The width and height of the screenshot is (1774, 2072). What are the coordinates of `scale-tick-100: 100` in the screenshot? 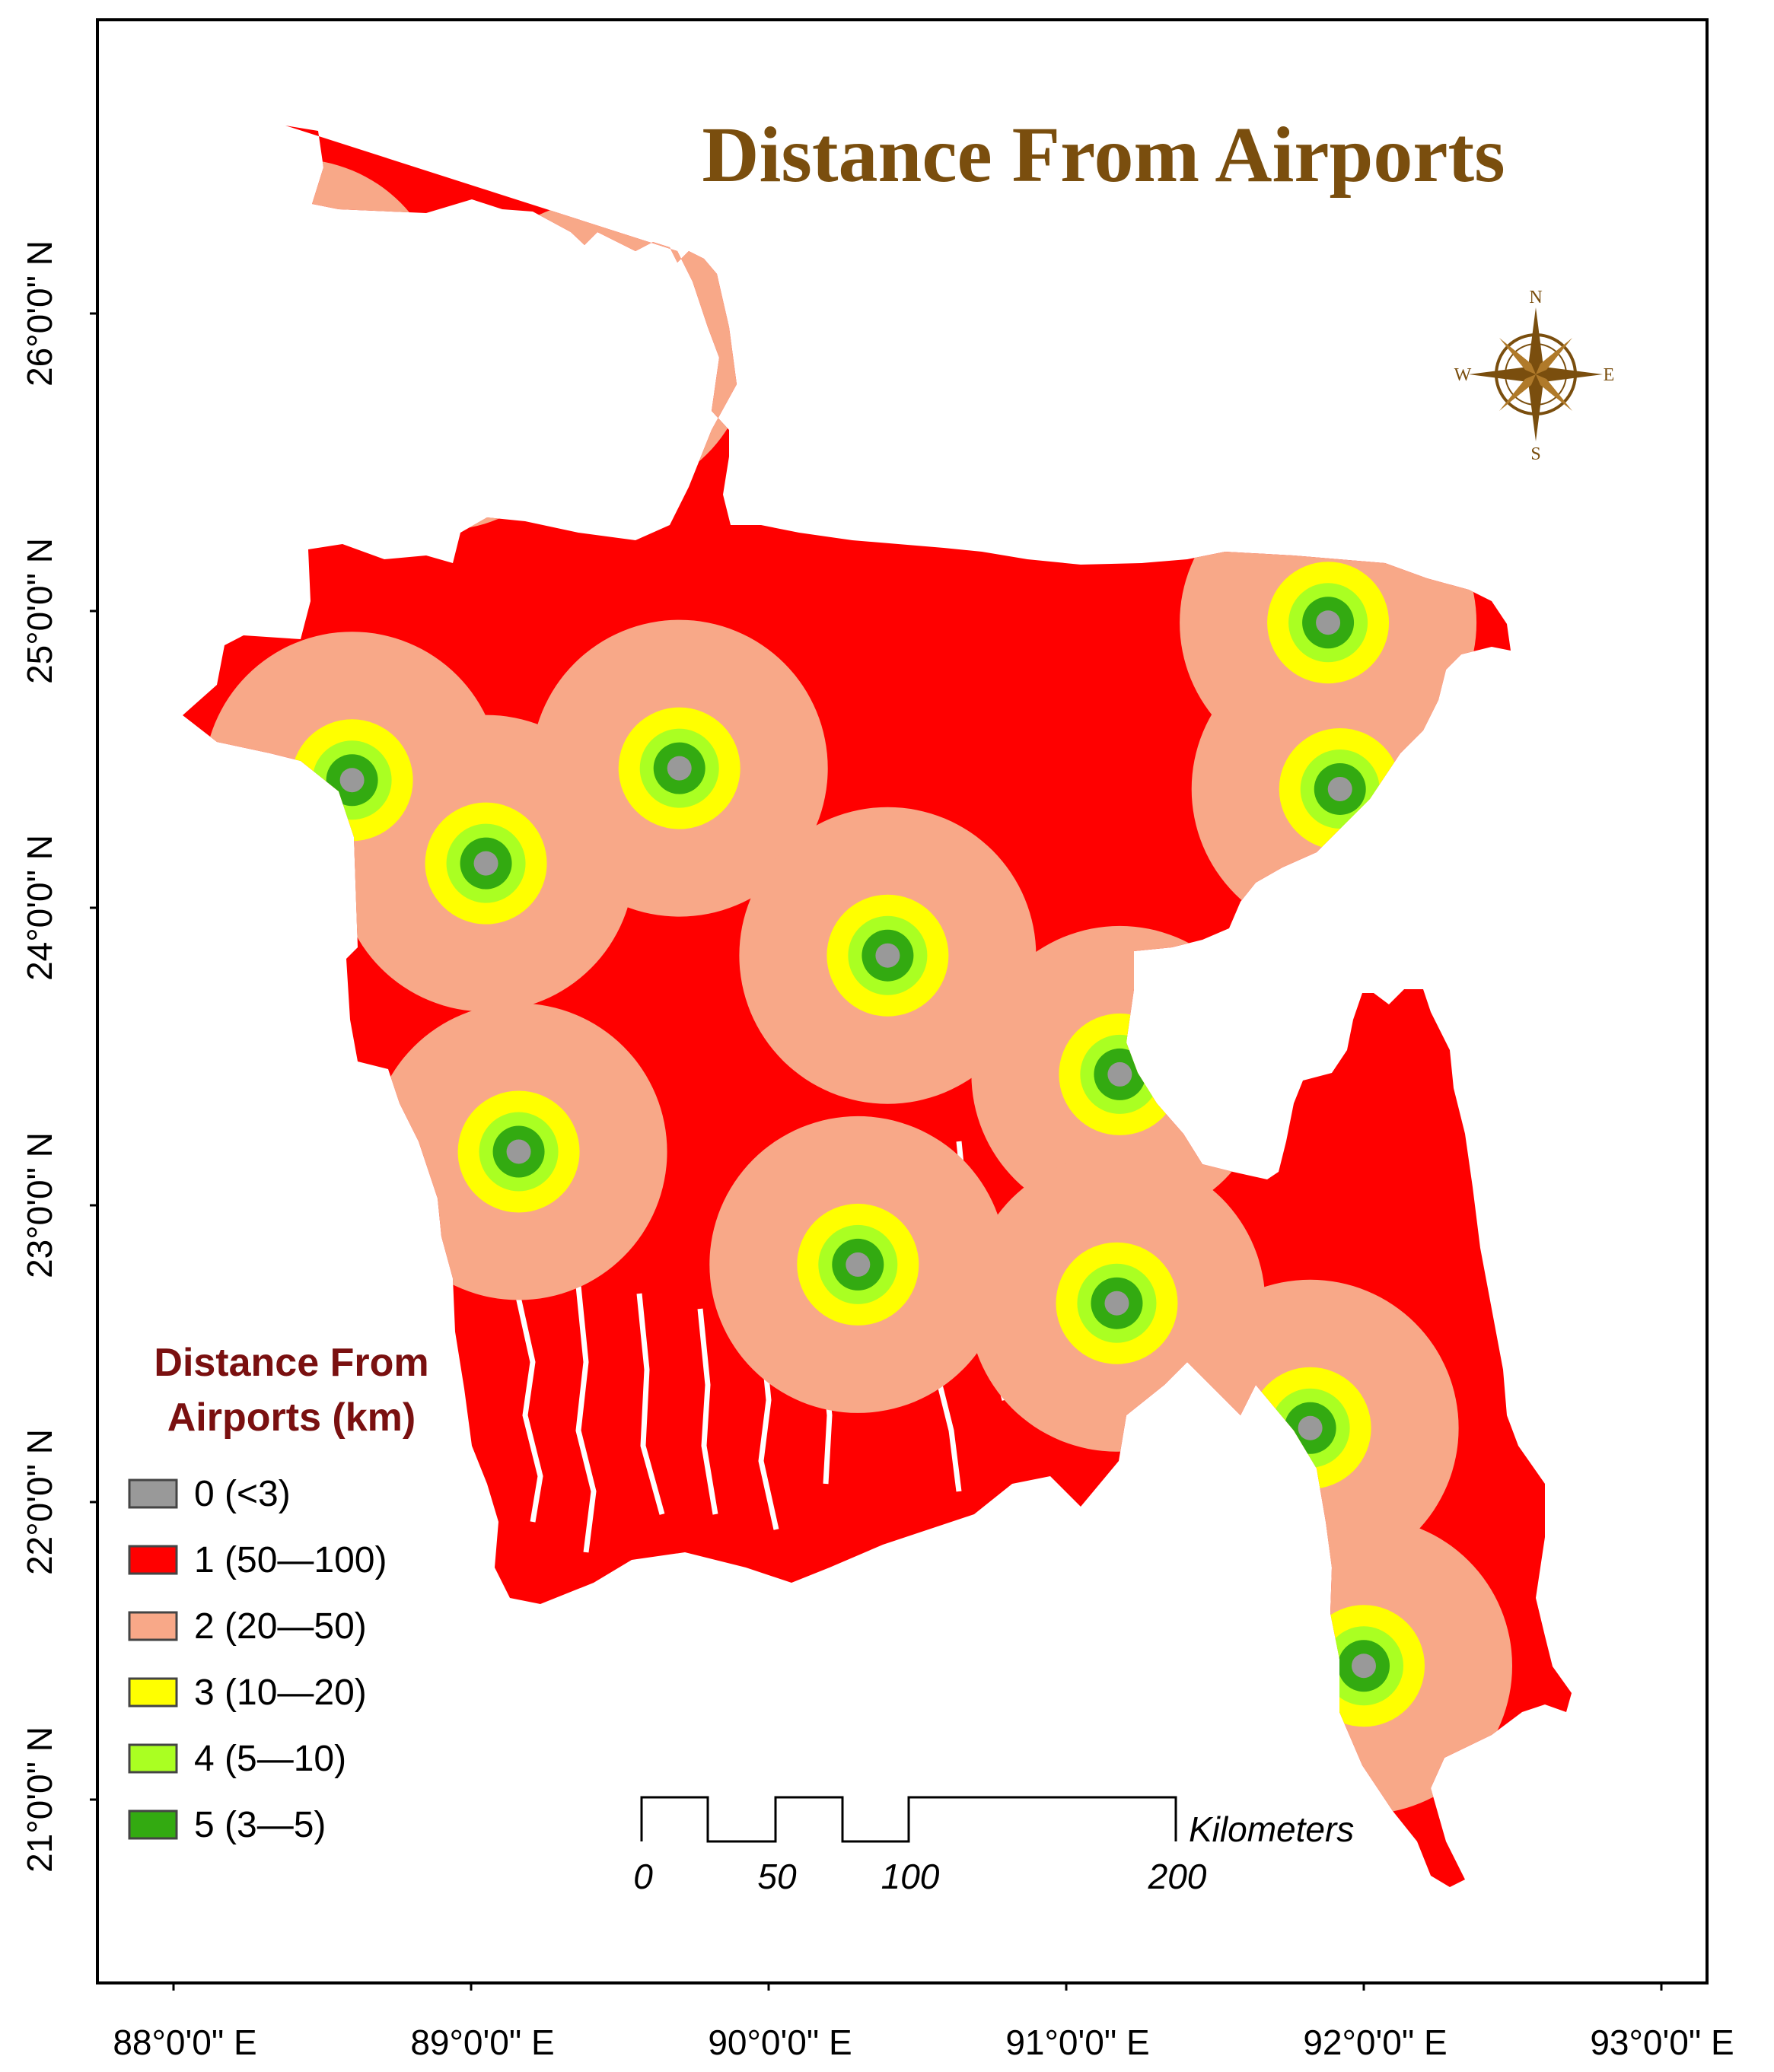 It's located at (911, 1877).